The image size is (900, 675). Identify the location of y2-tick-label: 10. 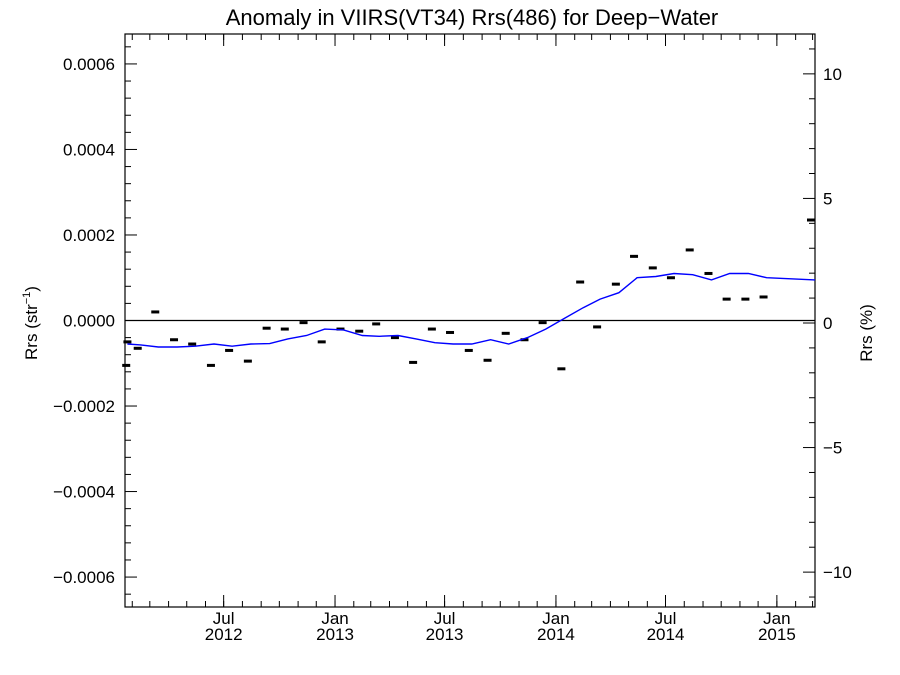
(832, 74).